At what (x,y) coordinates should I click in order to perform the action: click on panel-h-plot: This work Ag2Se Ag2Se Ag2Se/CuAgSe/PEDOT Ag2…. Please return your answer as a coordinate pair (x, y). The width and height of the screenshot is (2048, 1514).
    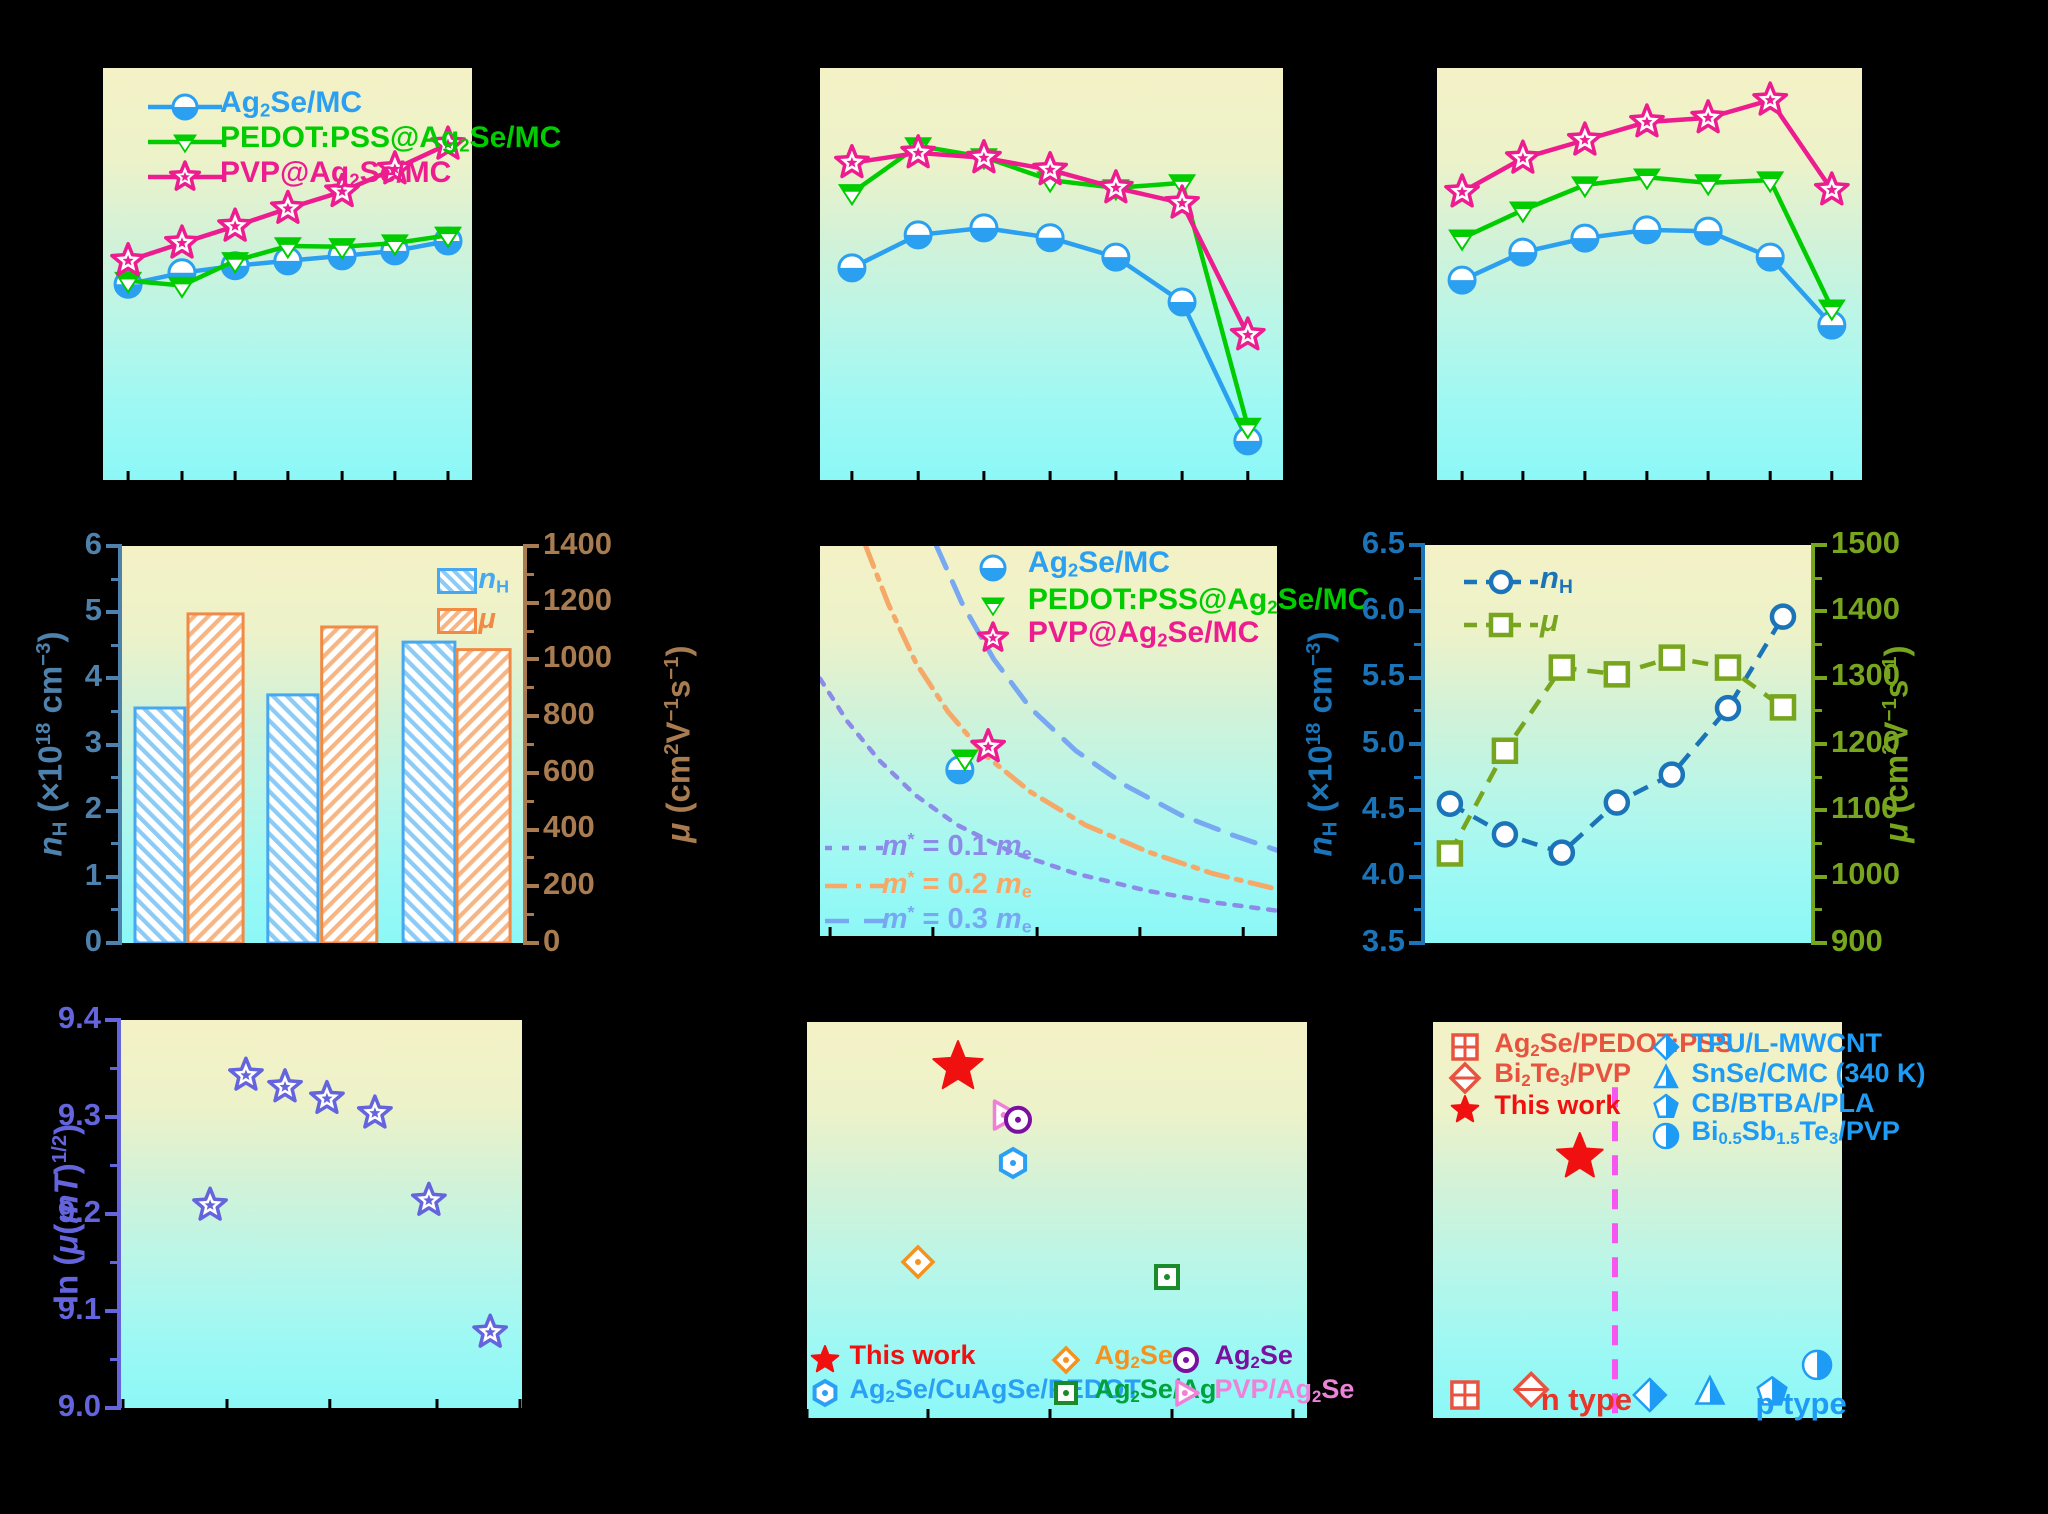
    Looking at the image, I should click on (1080, 1220).